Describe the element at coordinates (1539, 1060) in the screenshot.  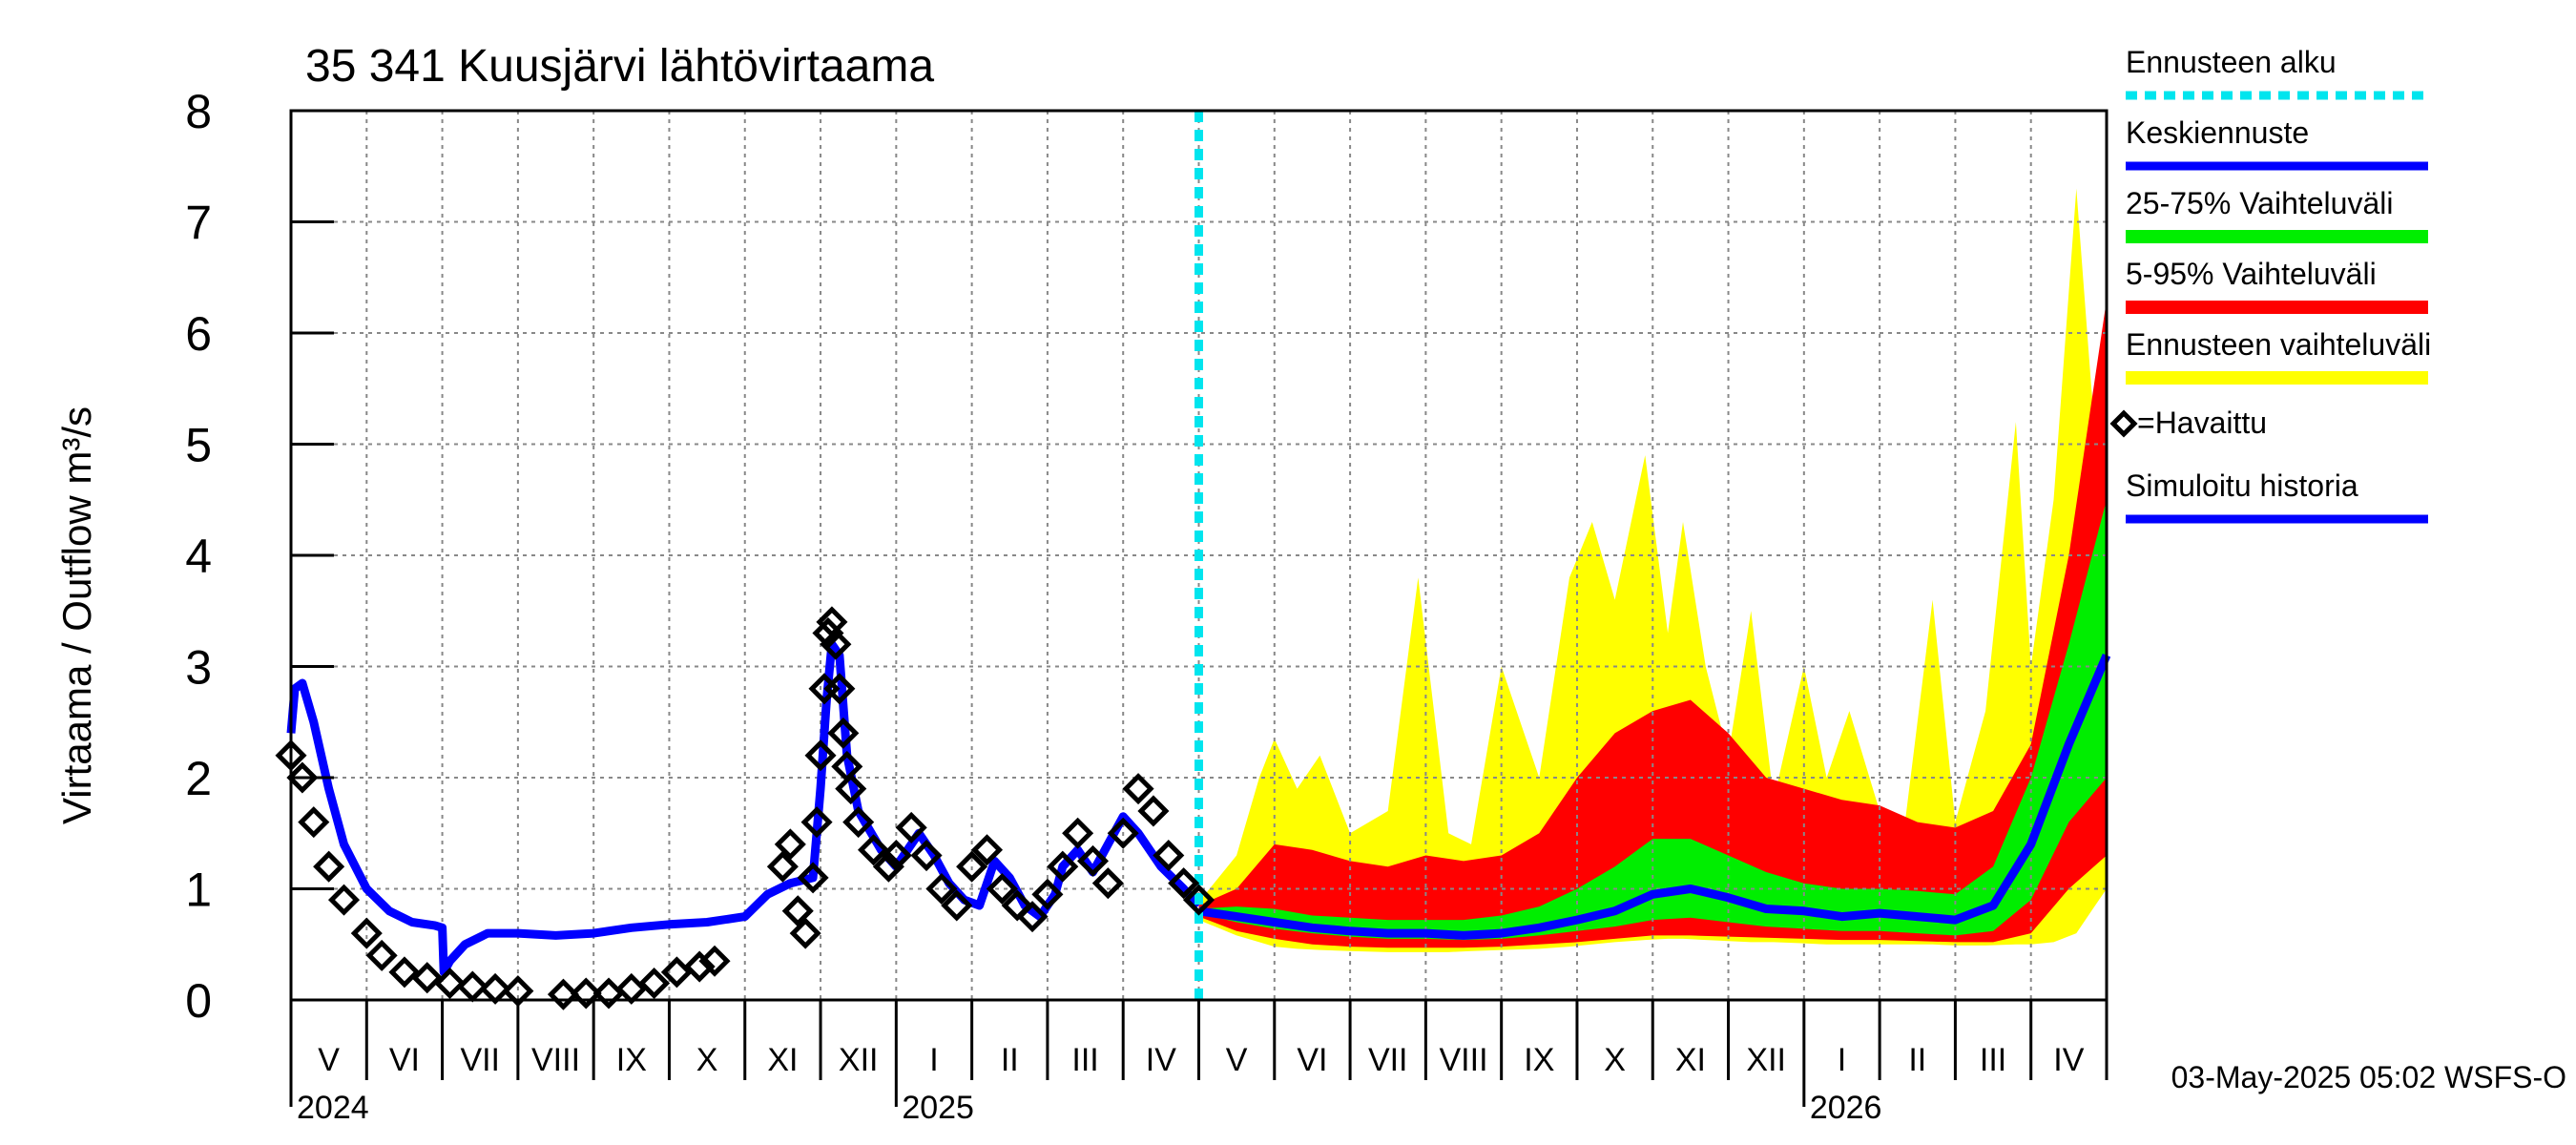
I see `x-tick-label-16: IX` at that location.